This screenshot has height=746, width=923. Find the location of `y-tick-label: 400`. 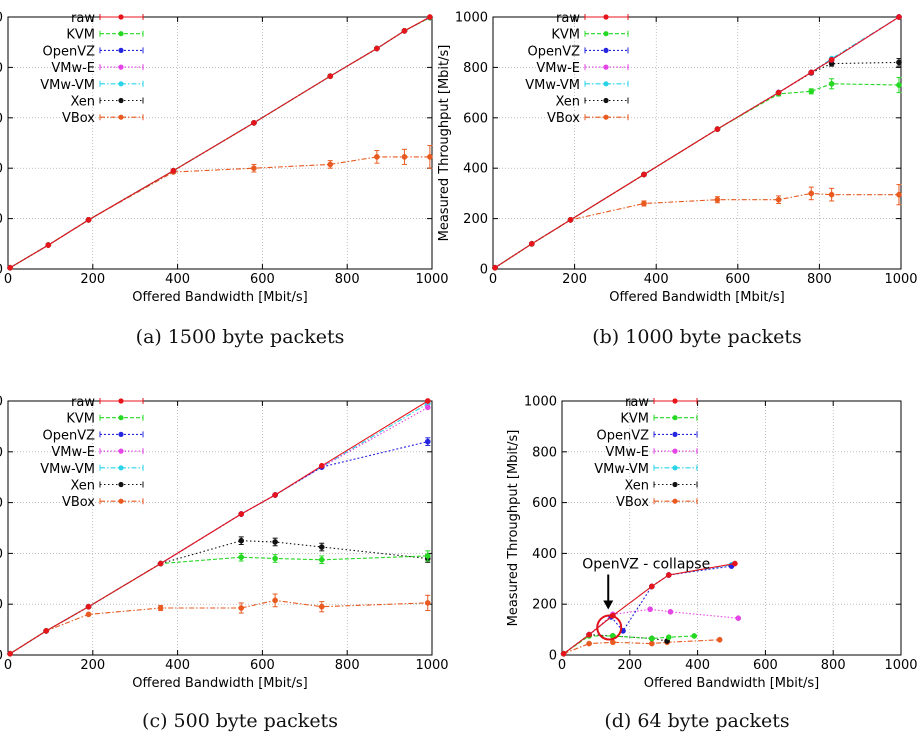

y-tick-label: 400 is located at coordinates (475, 169).